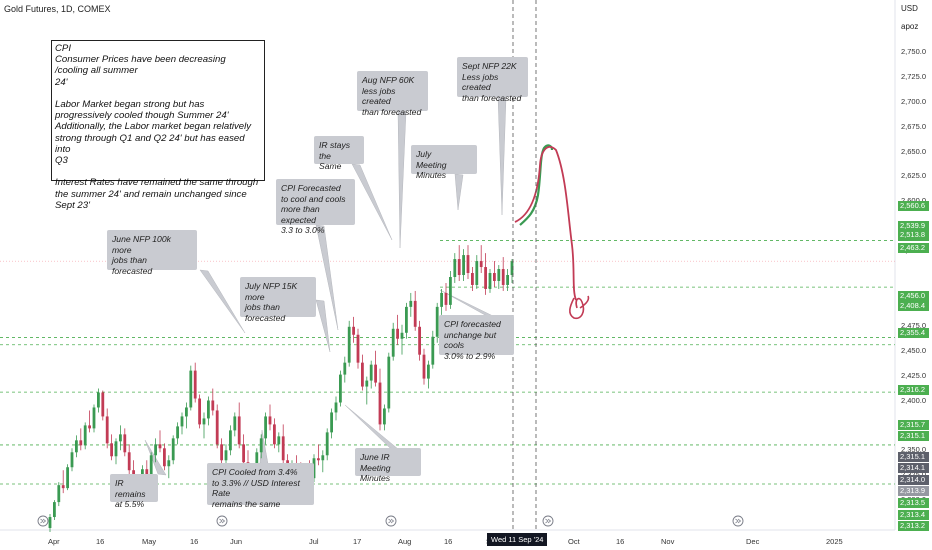  What do you see at coordinates (834, 541) in the screenshot?
I see `time-tick: 2025` at bounding box center [834, 541].